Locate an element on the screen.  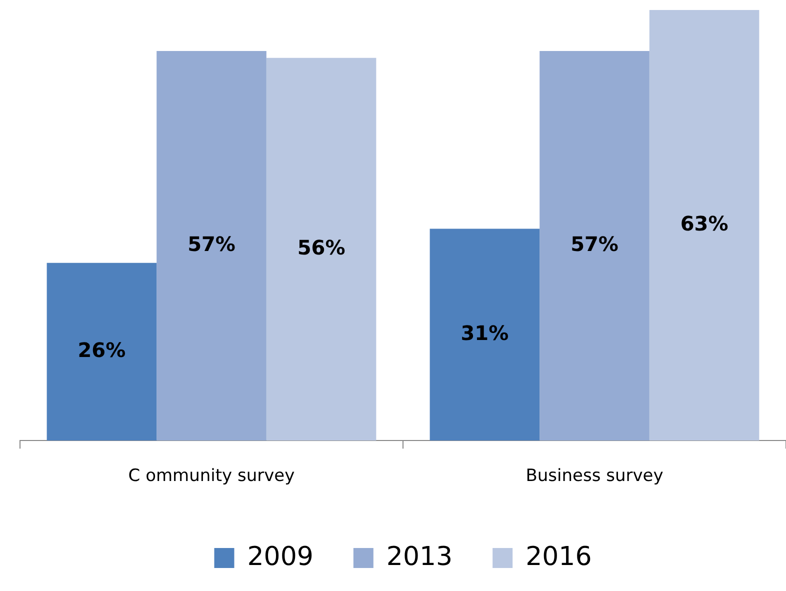
legend-label: 2013 is located at coordinates (419, 557).